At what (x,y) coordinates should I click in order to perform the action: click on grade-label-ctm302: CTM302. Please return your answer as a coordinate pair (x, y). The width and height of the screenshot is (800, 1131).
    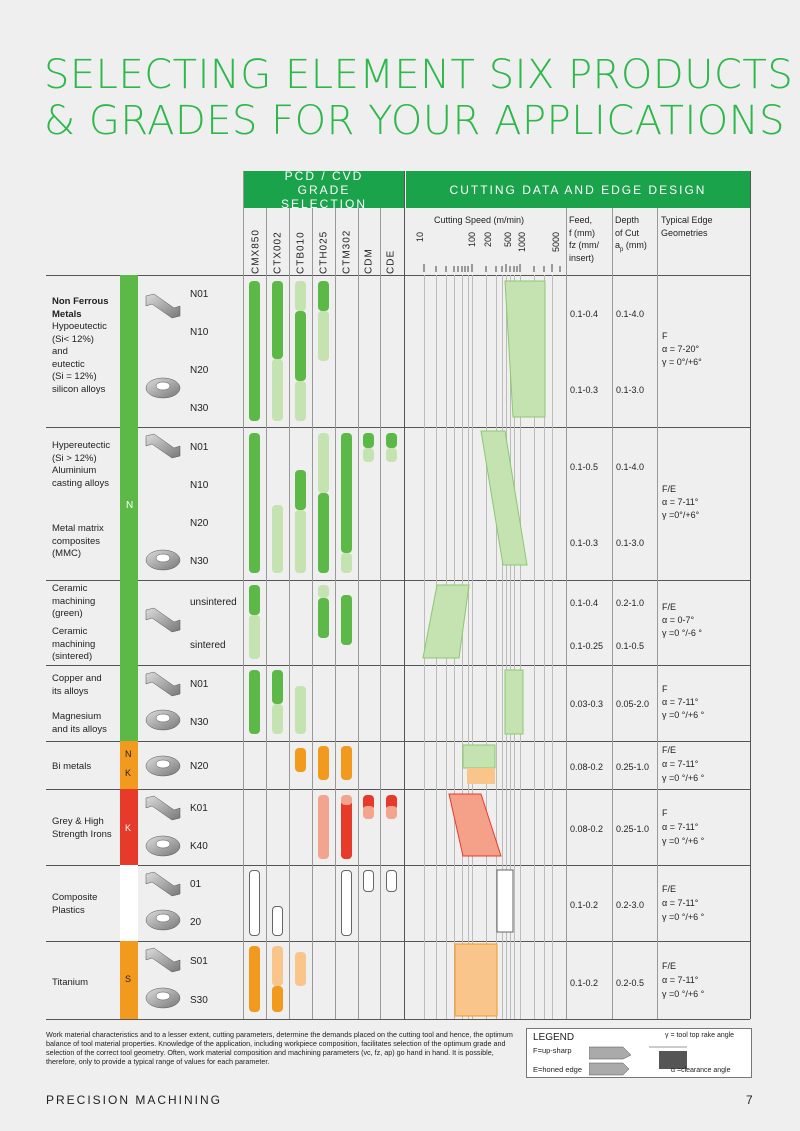
    Looking at the image, I should click on (347, 251).